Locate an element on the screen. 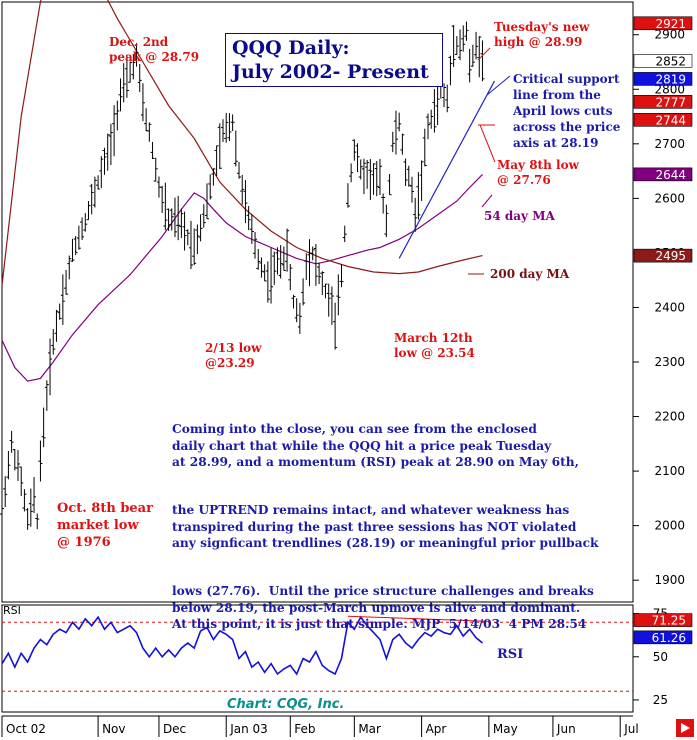  price-marker: 2495 is located at coordinates (663, 255).